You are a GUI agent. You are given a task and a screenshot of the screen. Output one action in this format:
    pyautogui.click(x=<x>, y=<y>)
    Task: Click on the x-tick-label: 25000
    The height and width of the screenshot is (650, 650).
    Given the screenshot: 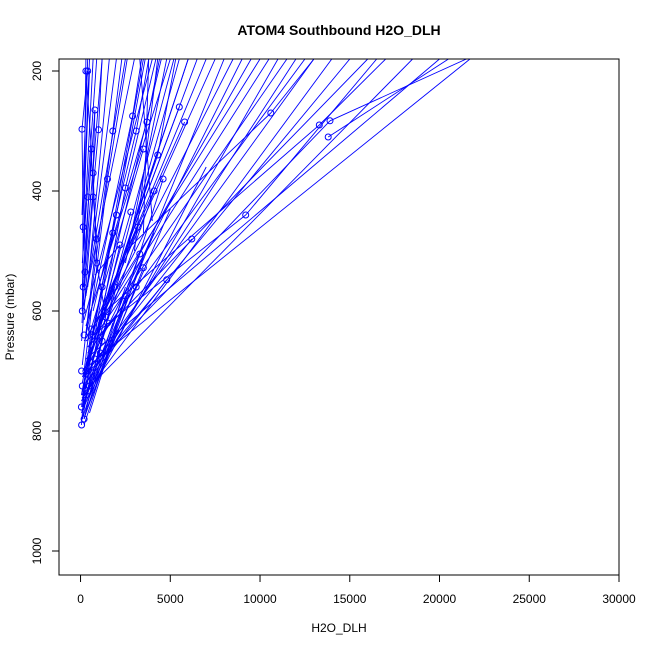 What is the action you would take?
    pyautogui.click(x=530, y=599)
    